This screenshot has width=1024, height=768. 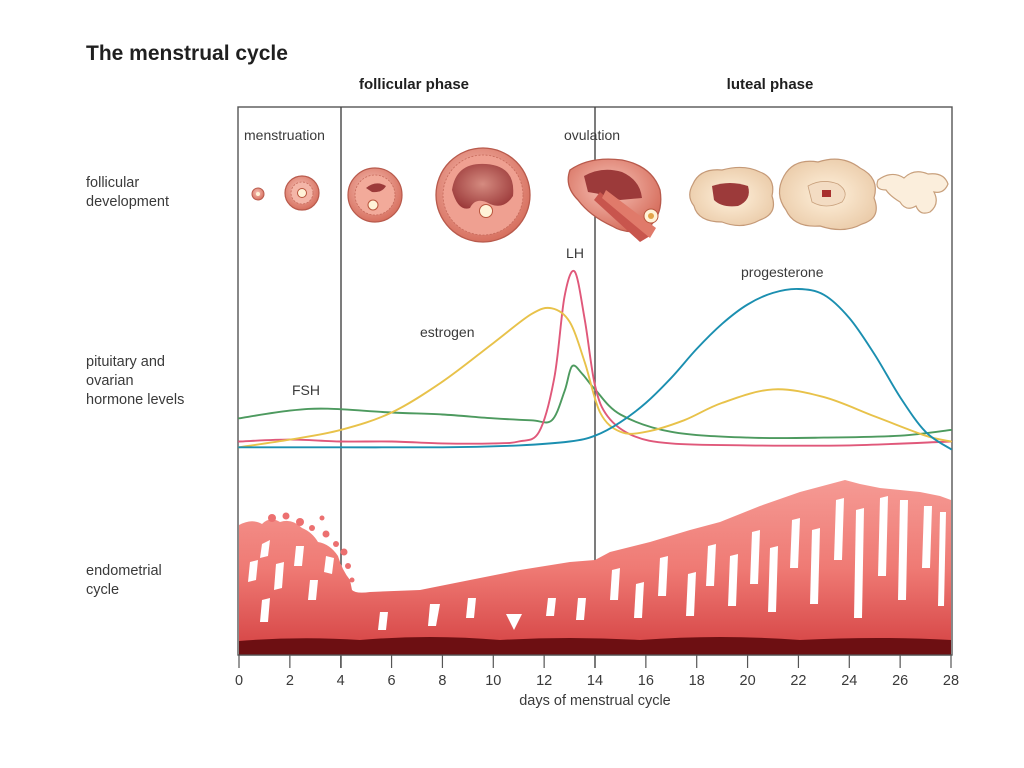 I want to click on x-tick-label: 14, so click(x=595, y=681).